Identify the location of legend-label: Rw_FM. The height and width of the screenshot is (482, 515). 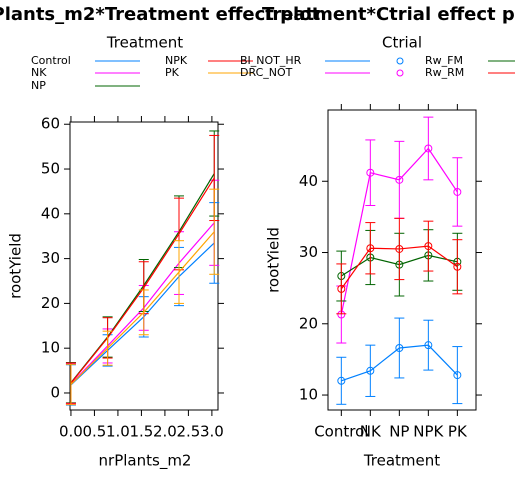
(444, 60).